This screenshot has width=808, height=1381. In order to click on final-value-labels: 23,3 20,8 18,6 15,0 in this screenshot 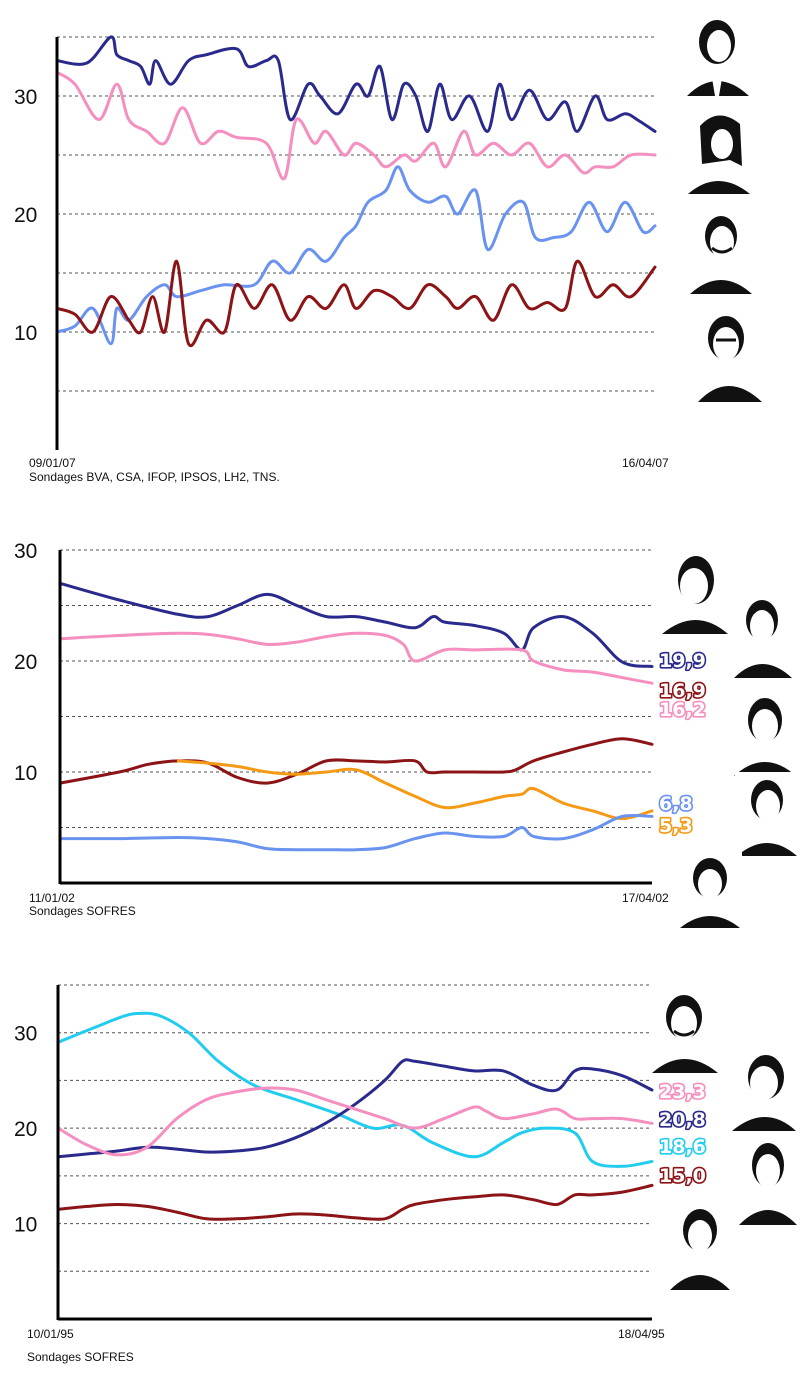, I will do `click(682, 1133)`.